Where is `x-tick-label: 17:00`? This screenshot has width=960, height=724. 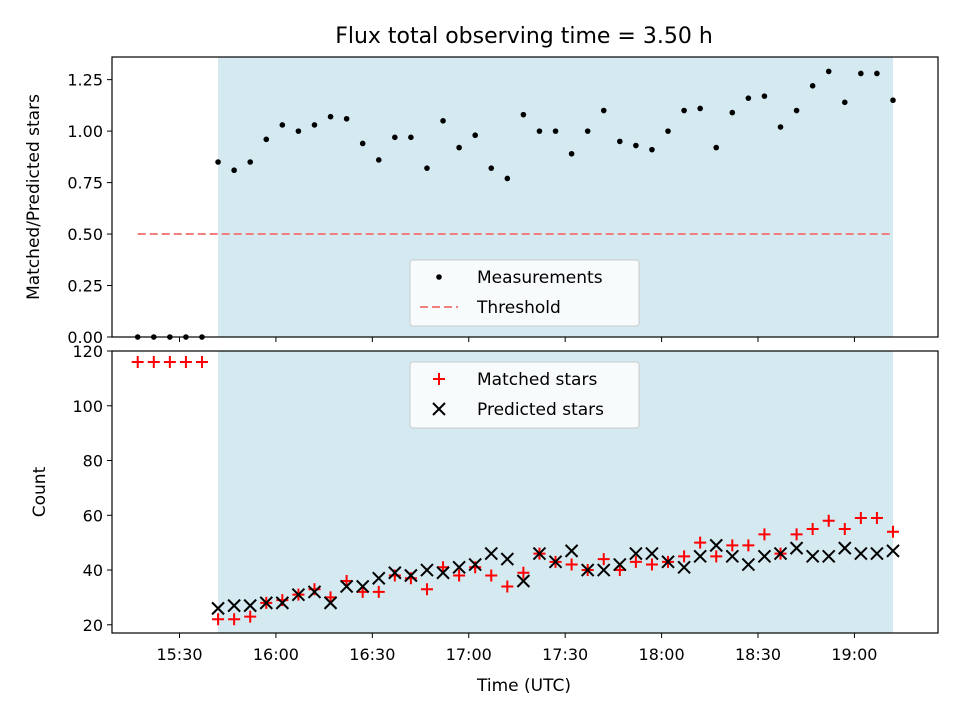
x-tick-label: 17:00 is located at coordinates (469, 654).